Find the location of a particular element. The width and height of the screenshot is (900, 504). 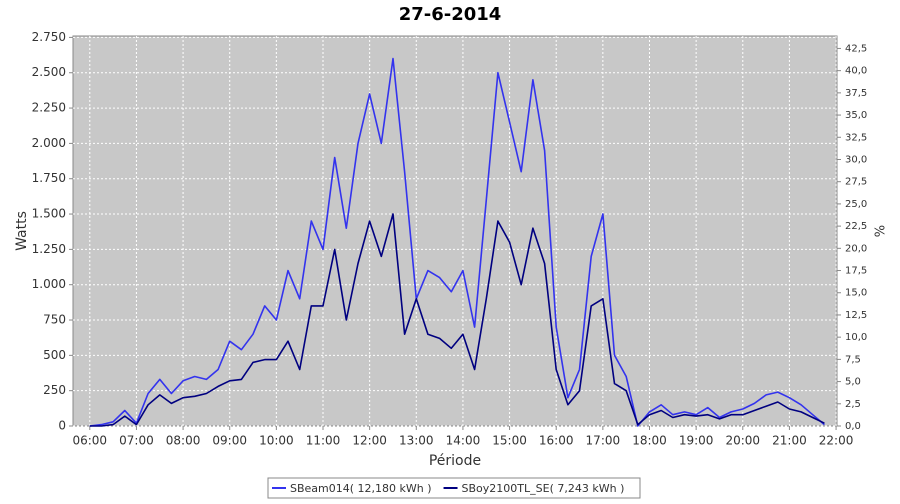

y2-tick-label: 0,0 is located at coordinates (853, 426).